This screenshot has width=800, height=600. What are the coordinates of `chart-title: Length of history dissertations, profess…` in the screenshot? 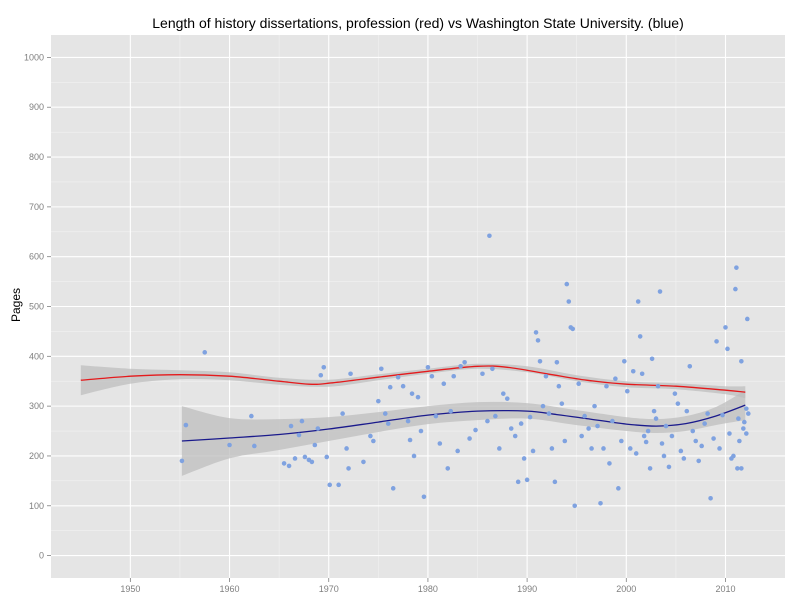 It's located at (417, 23).